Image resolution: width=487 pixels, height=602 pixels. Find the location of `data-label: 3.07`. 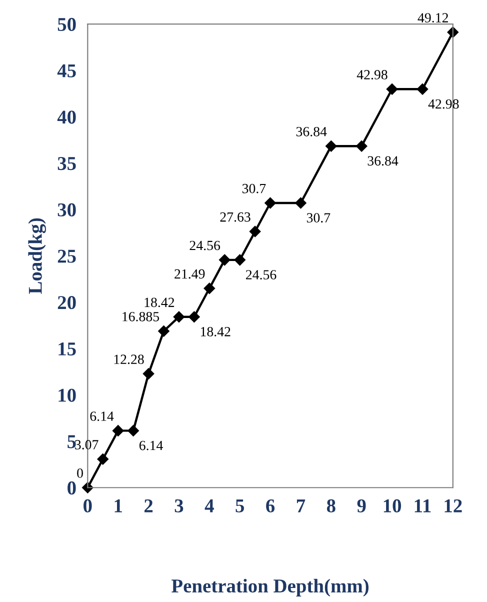

data-label: 3.07 is located at coordinates (86, 445).